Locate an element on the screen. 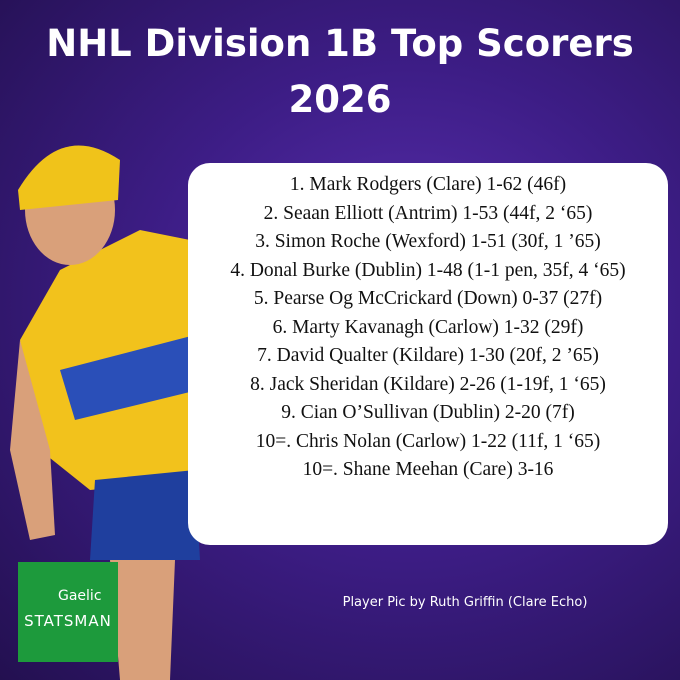 The height and width of the screenshot is (680, 680). logo-text: STATSMAN is located at coordinates (68, 621).